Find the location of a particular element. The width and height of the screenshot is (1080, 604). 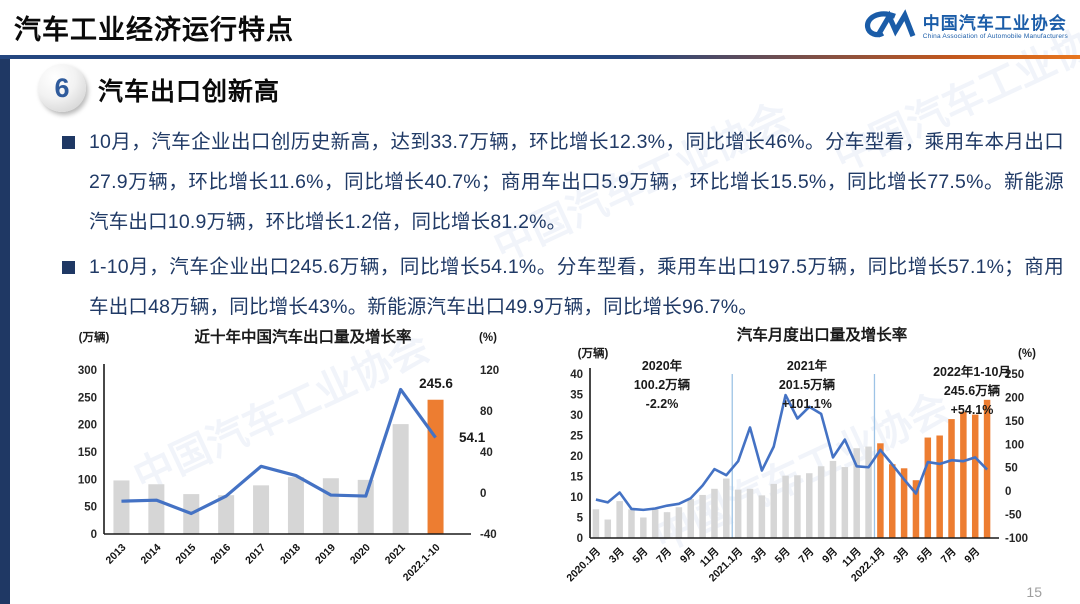

right-tick: -100 is located at coordinates (1016, 539).